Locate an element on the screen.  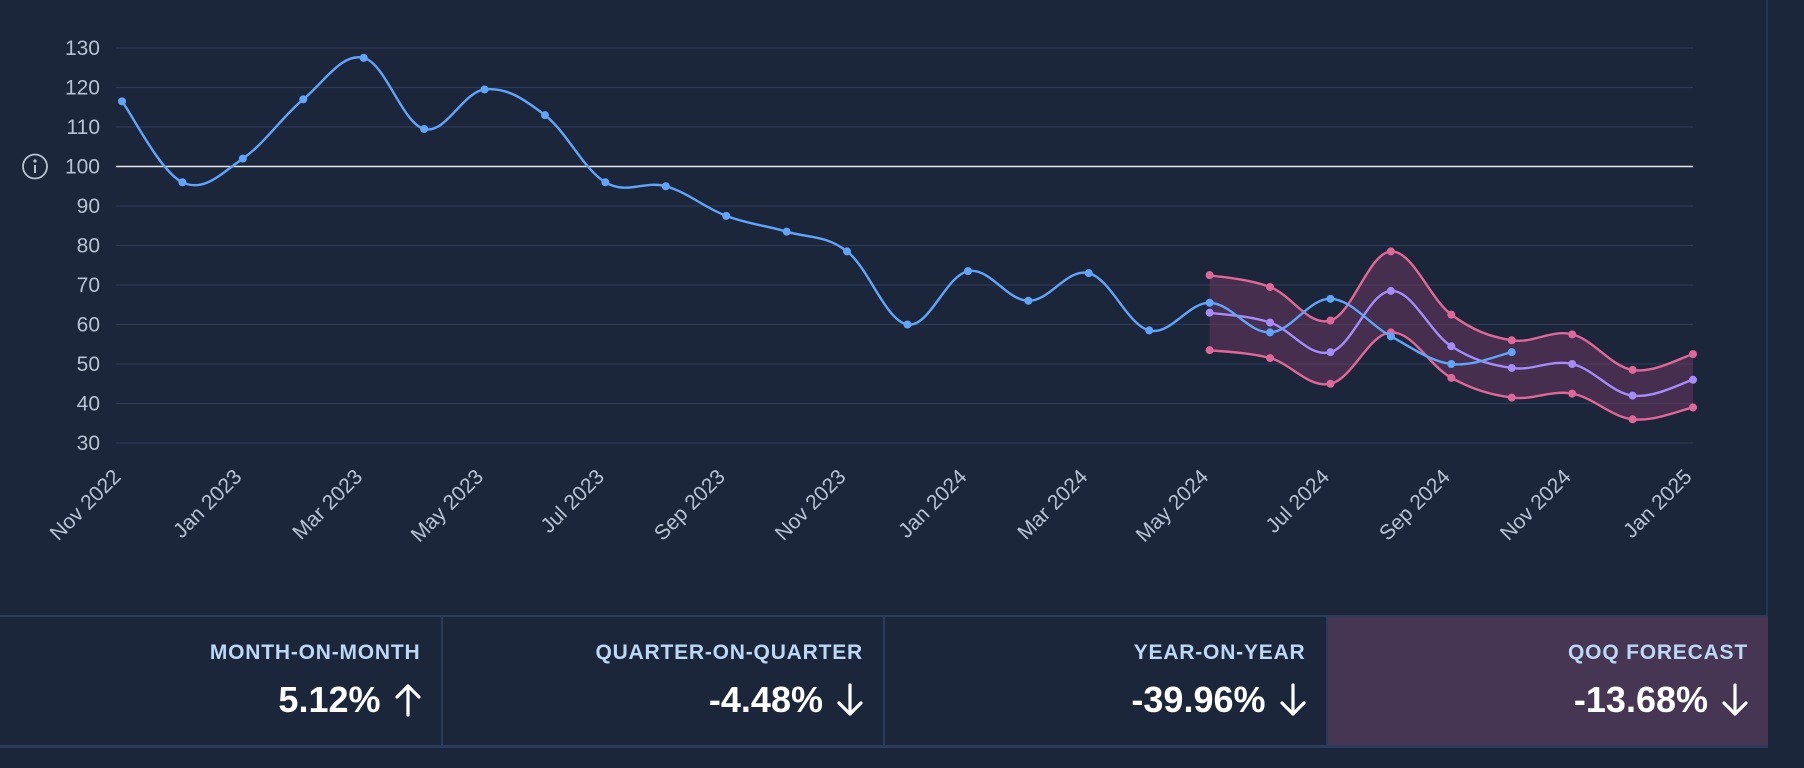
stat-value: -39.96% is located at coordinates (1198, 699).